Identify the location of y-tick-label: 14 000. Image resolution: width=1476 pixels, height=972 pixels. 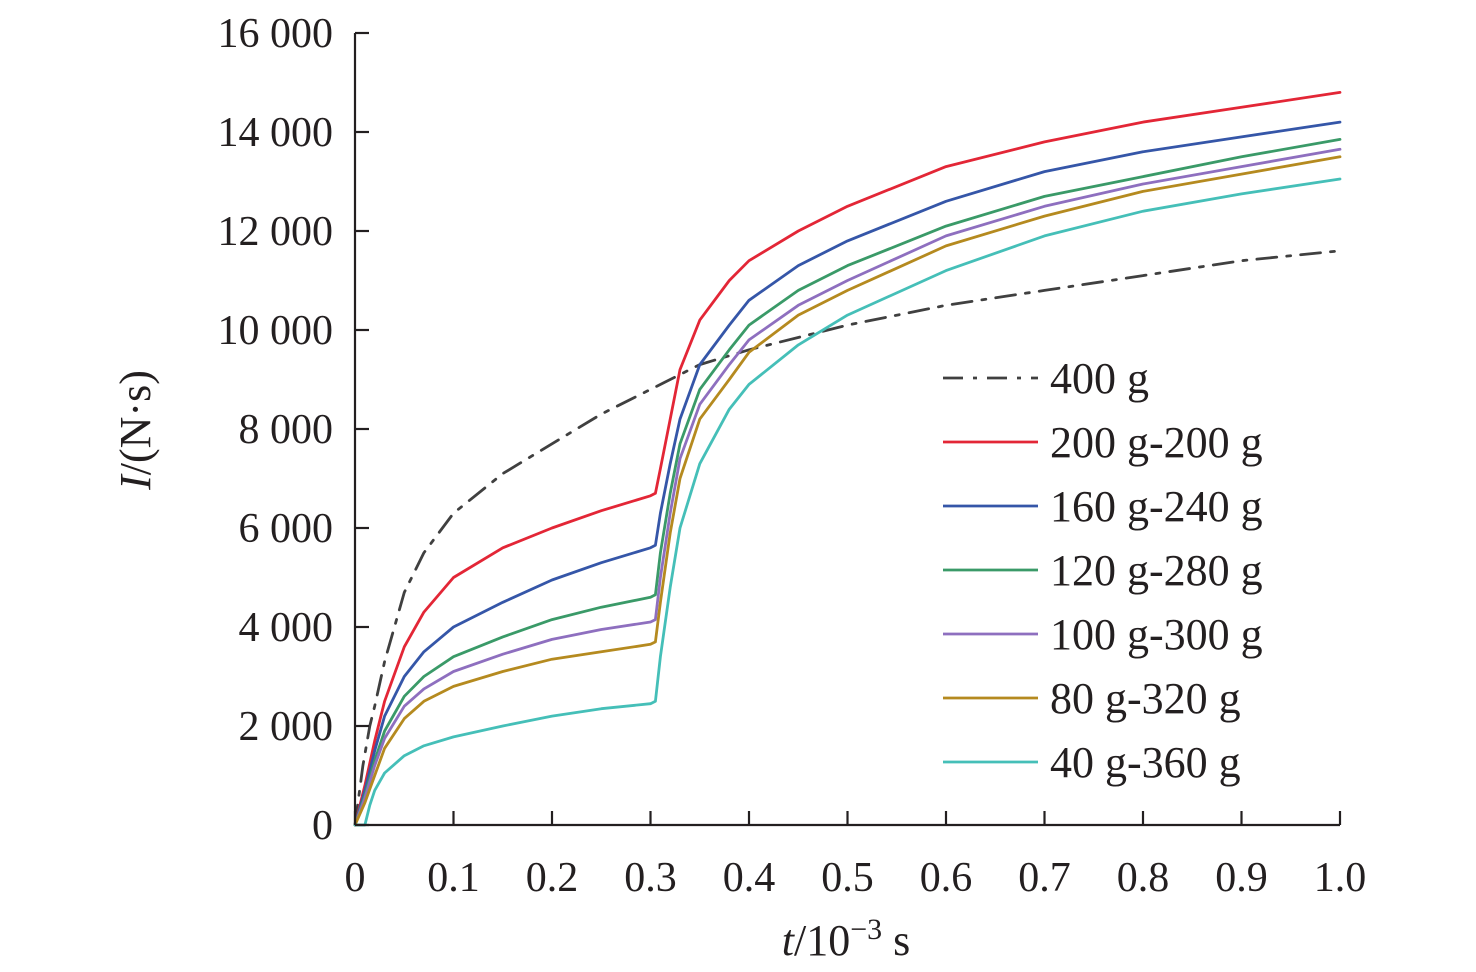
(276, 133).